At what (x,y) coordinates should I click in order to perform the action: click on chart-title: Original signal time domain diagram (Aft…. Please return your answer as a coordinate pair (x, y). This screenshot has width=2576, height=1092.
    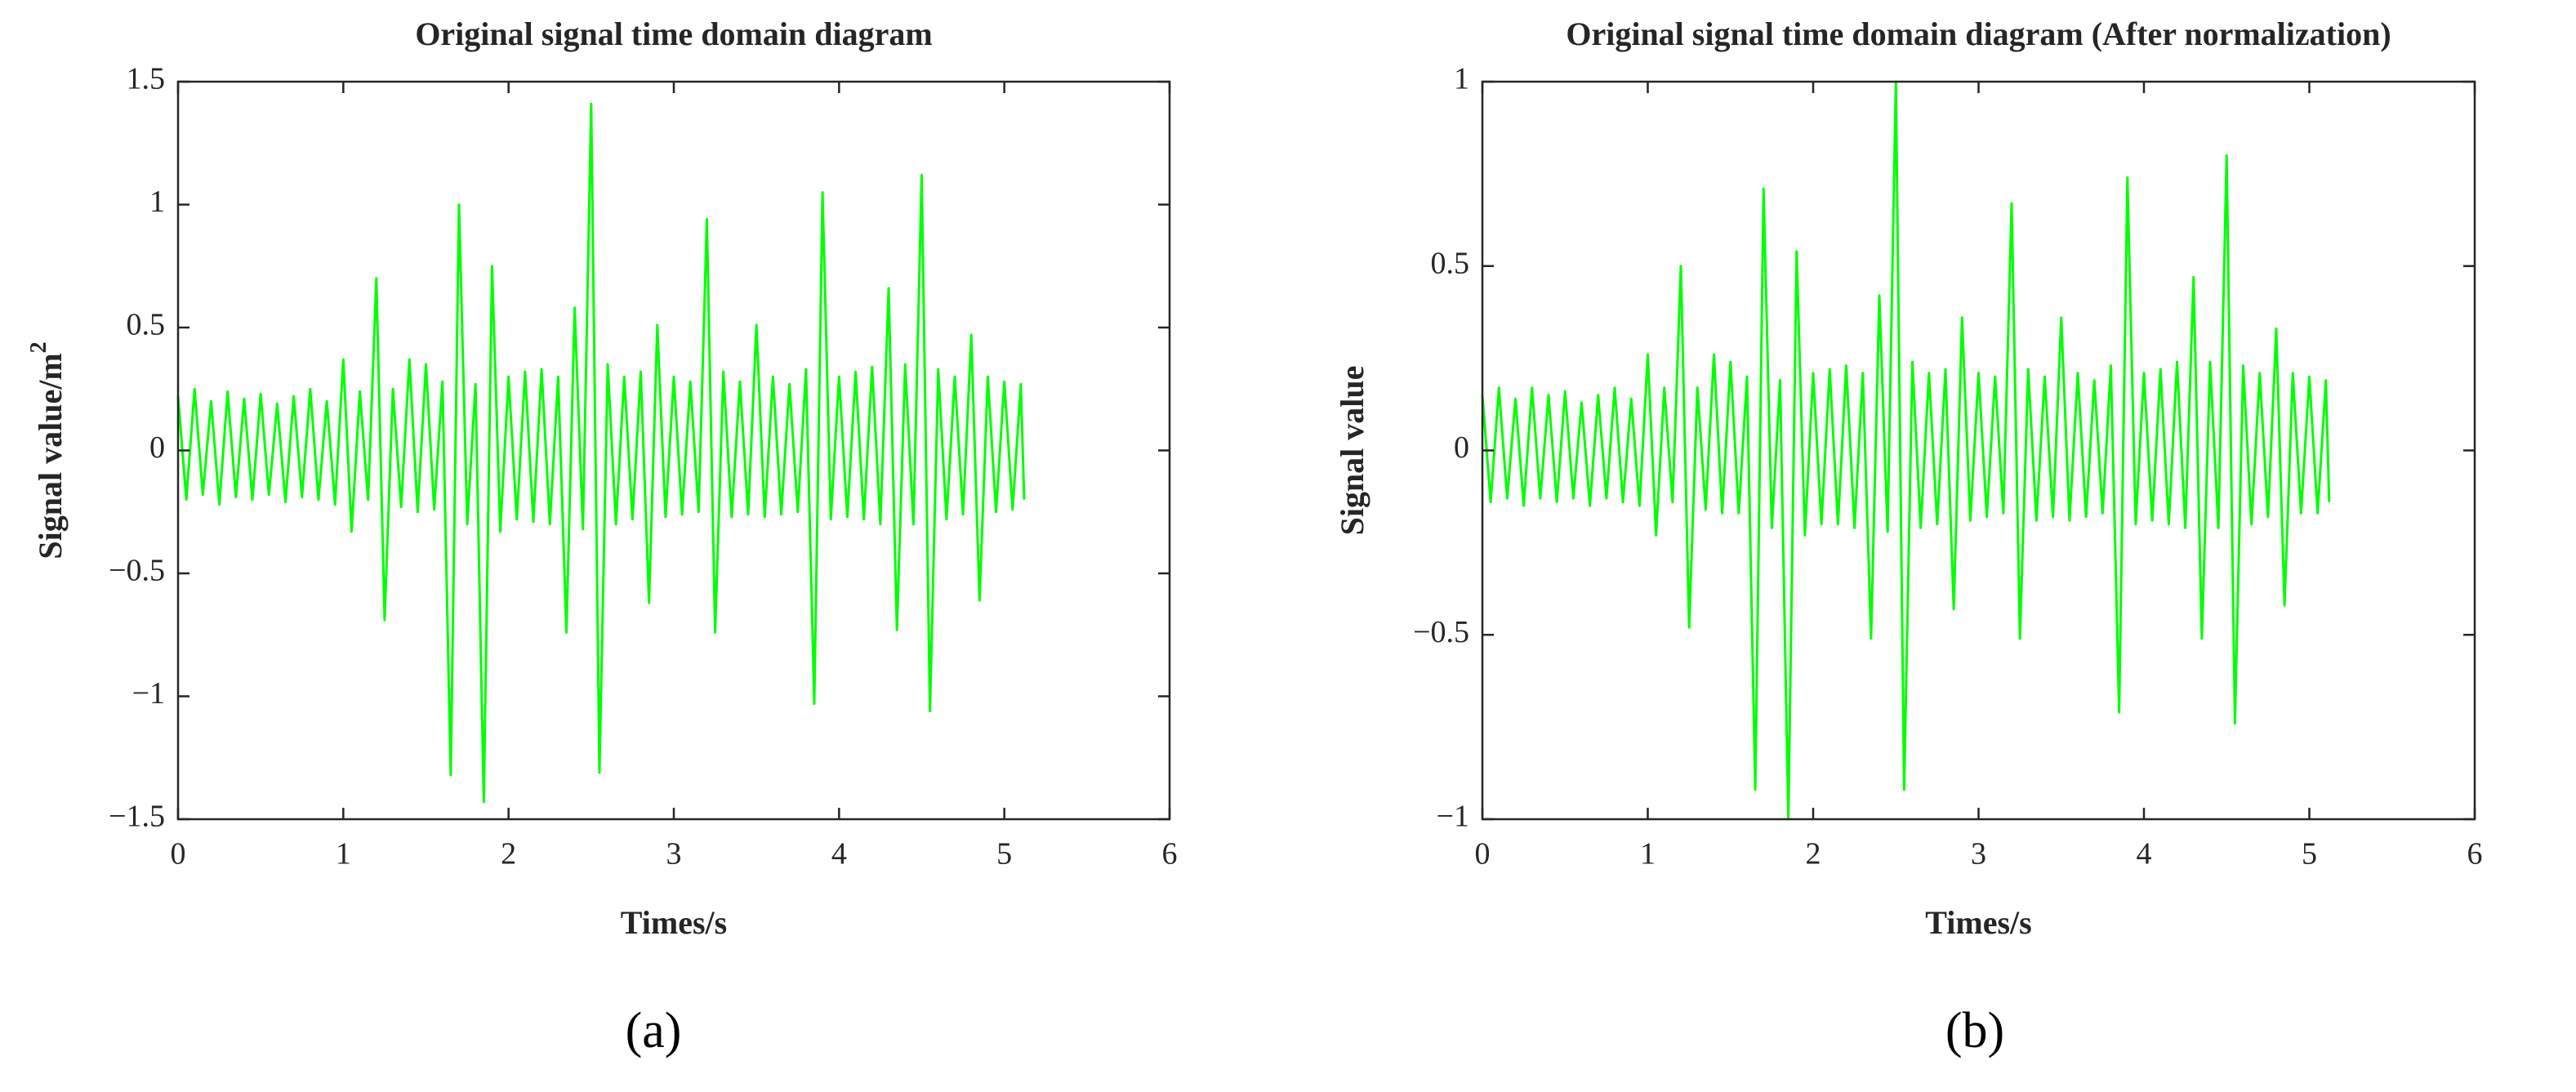
    Looking at the image, I should click on (1978, 34).